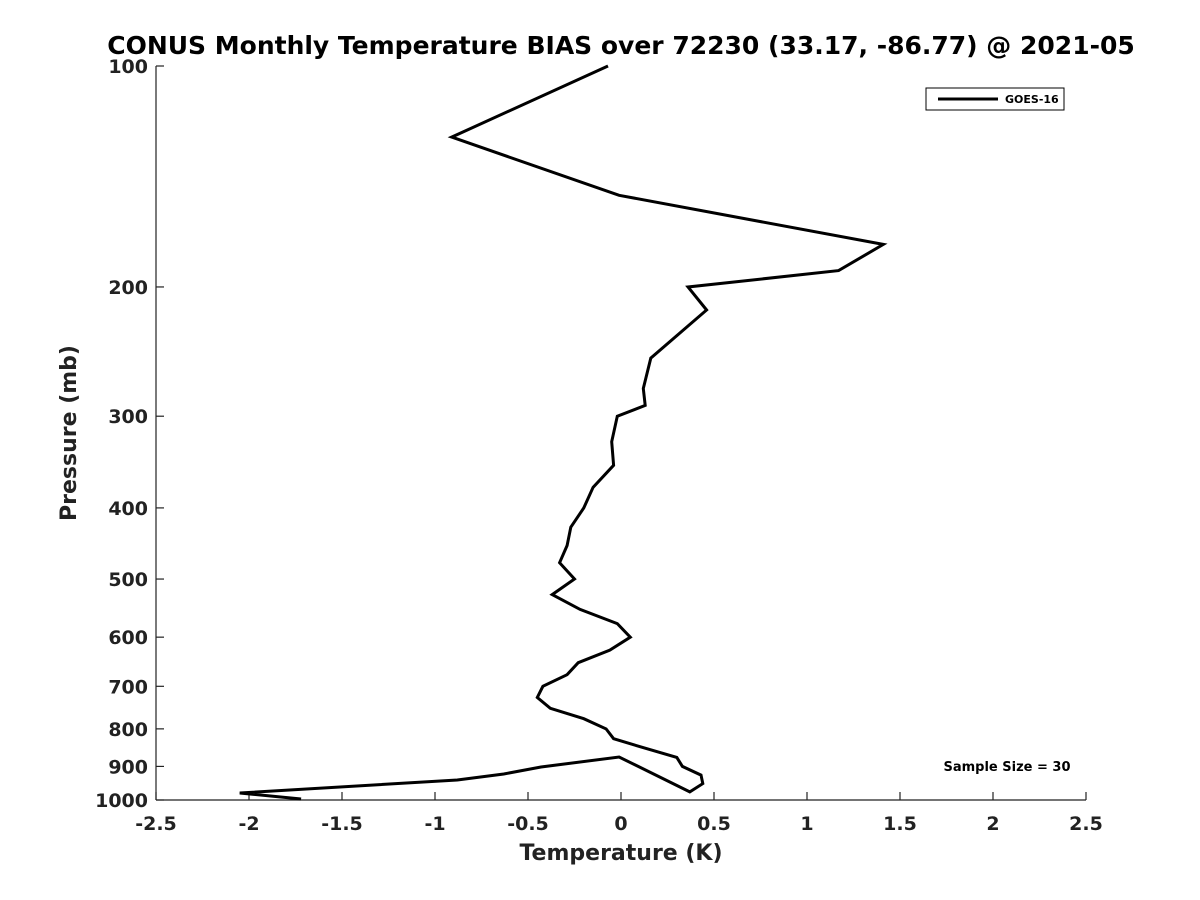  Describe the element at coordinates (1032, 99) in the screenshot. I see `legend-entry-label: GOES-16` at that location.